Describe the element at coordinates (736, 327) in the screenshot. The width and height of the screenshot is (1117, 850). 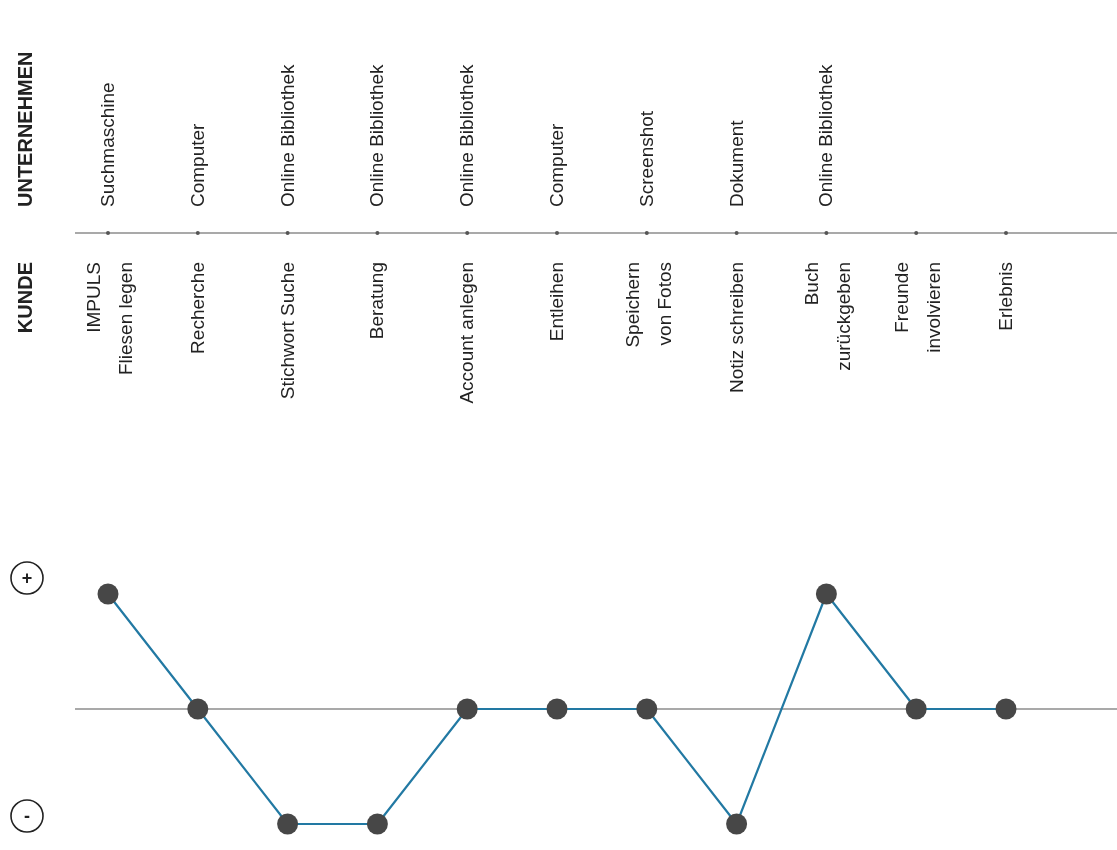
I see `x-tick-label: Notiz schreiben` at that location.